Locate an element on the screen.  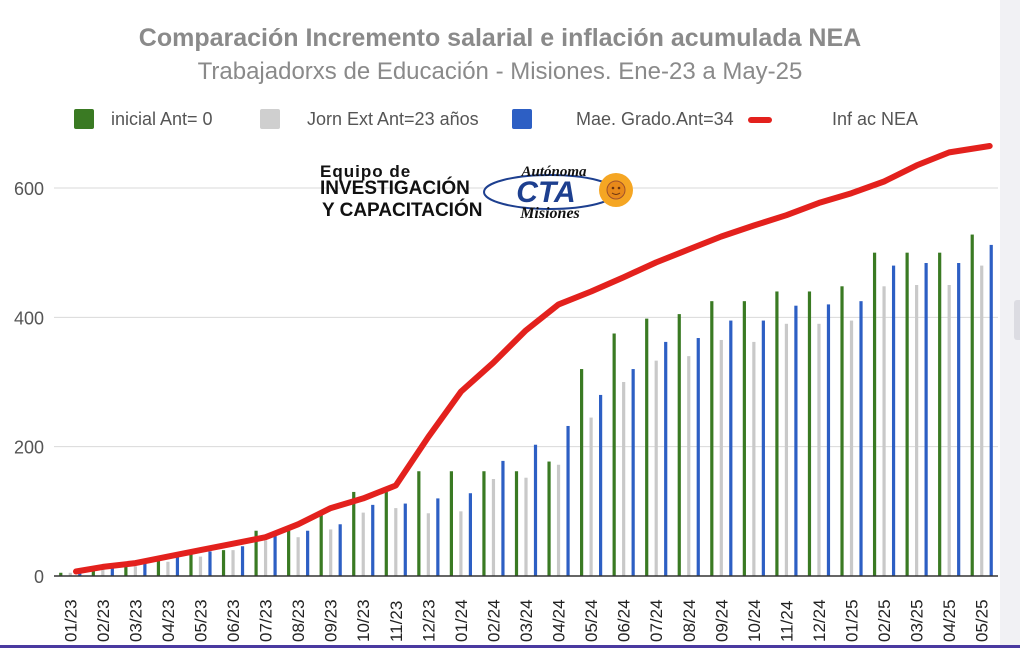
bar-3-09/23 is located at coordinates (340, 550).